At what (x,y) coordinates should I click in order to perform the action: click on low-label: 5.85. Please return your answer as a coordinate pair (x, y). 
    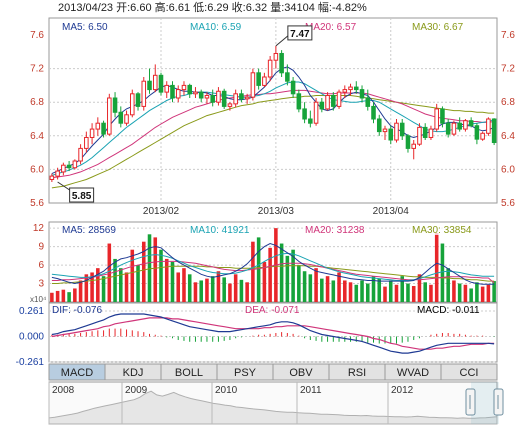
    Looking at the image, I should click on (82, 196).